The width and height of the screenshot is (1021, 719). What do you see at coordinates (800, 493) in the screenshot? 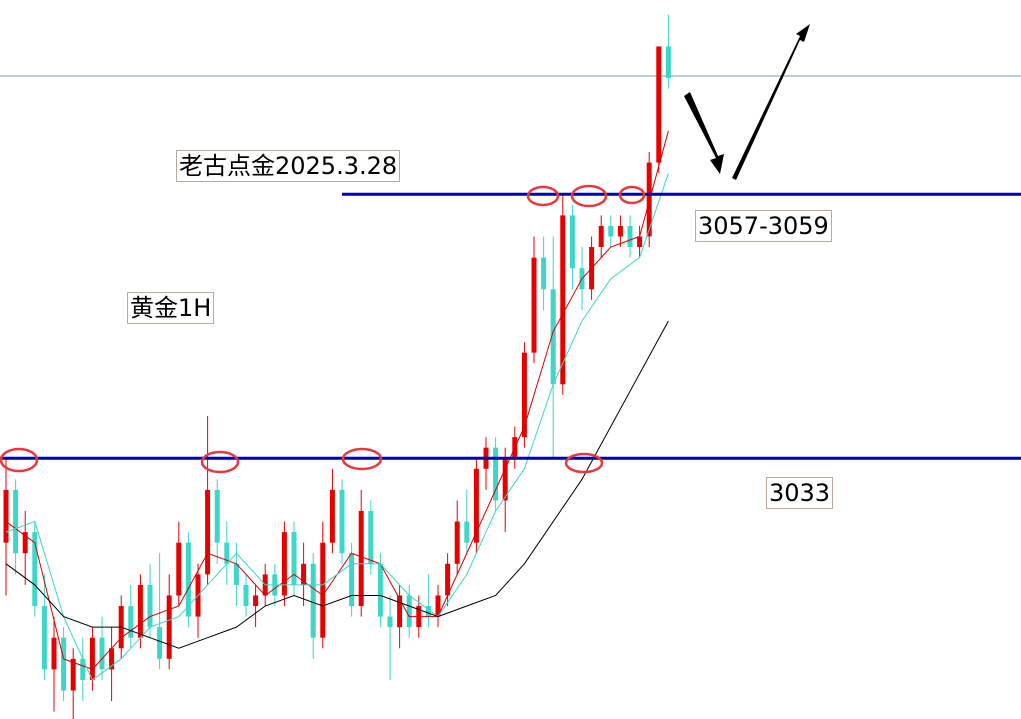
I see `level-label: 3033` at bounding box center [800, 493].